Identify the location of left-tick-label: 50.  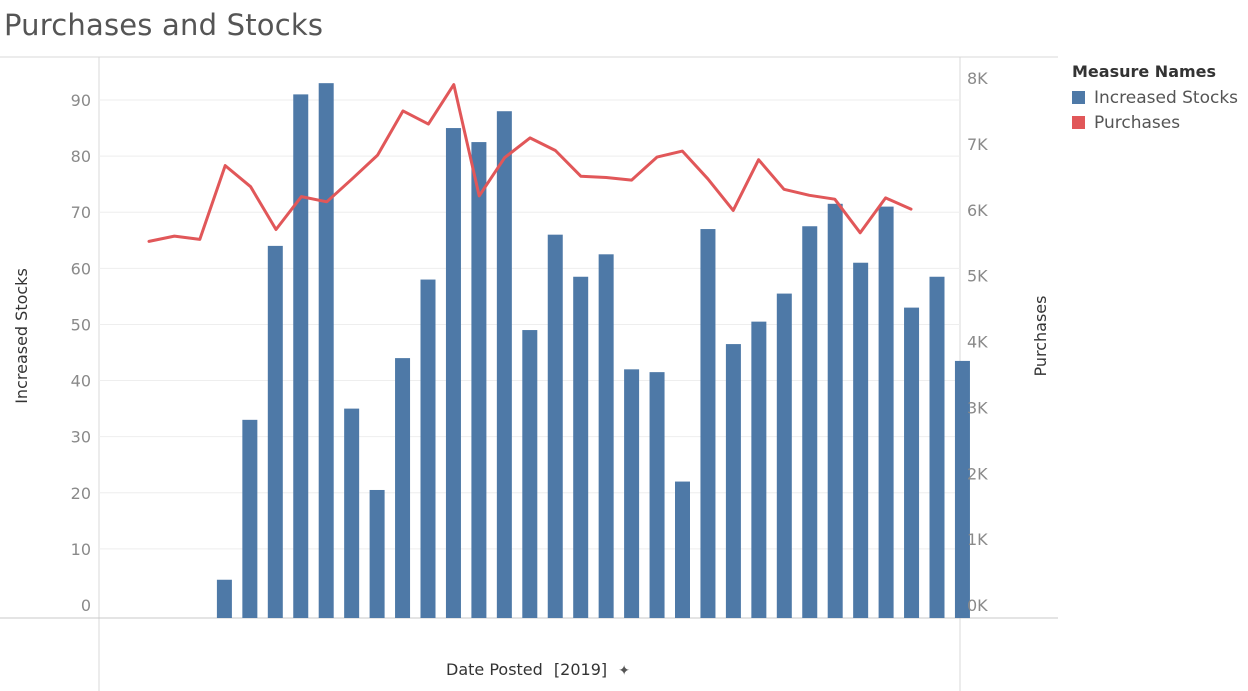
(81, 324).